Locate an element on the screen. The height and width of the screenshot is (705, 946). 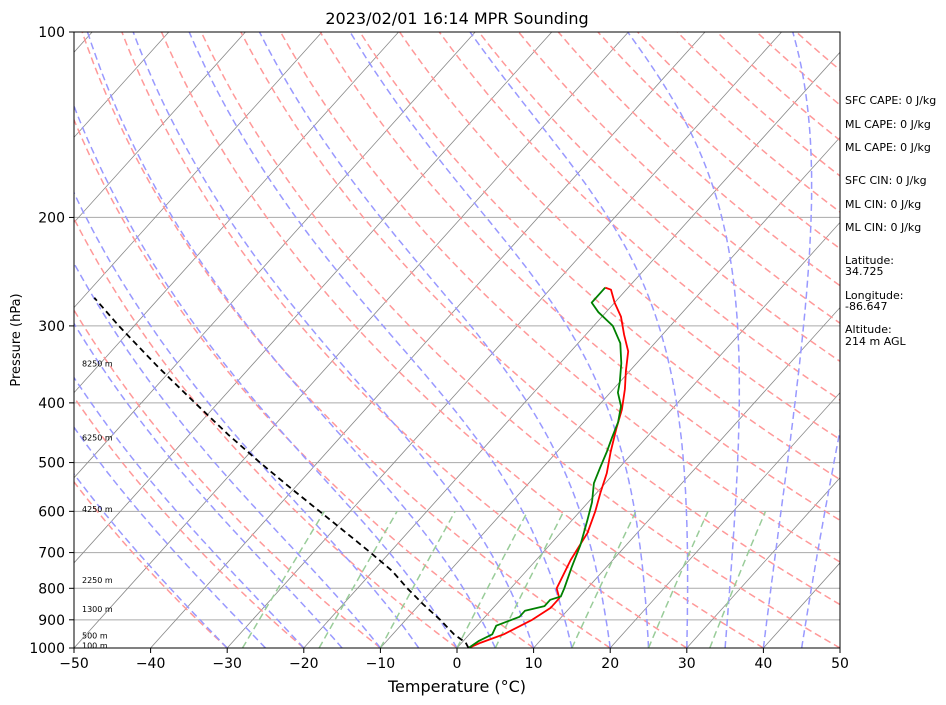
side-panel-line: Latitude: is located at coordinates (869, 260).